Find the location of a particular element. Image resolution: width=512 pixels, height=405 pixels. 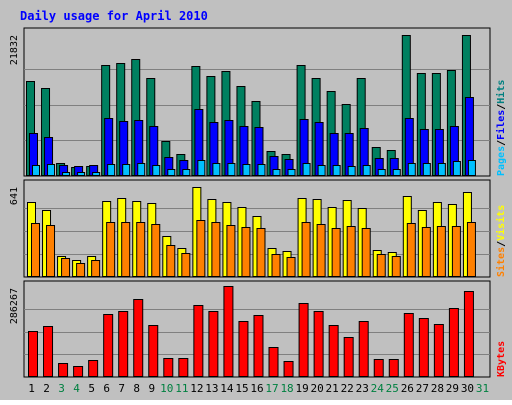

day-label: 31 is located at coordinates (482, 388).